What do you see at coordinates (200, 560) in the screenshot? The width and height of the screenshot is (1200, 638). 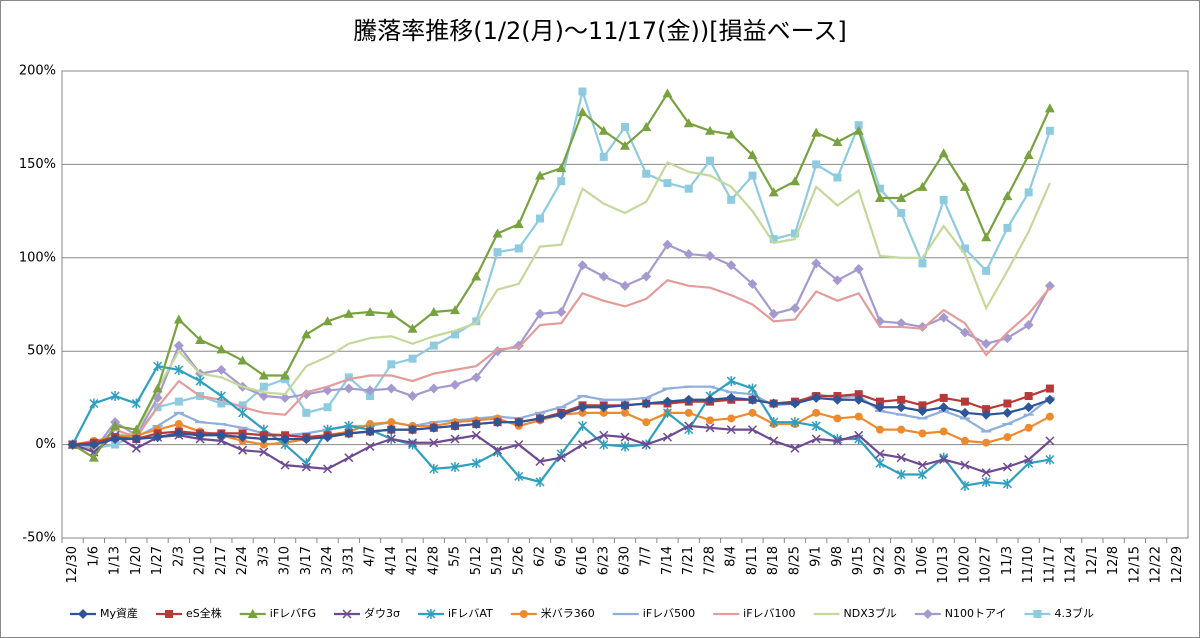 I see `x-tick-label: 2/10` at bounding box center [200, 560].